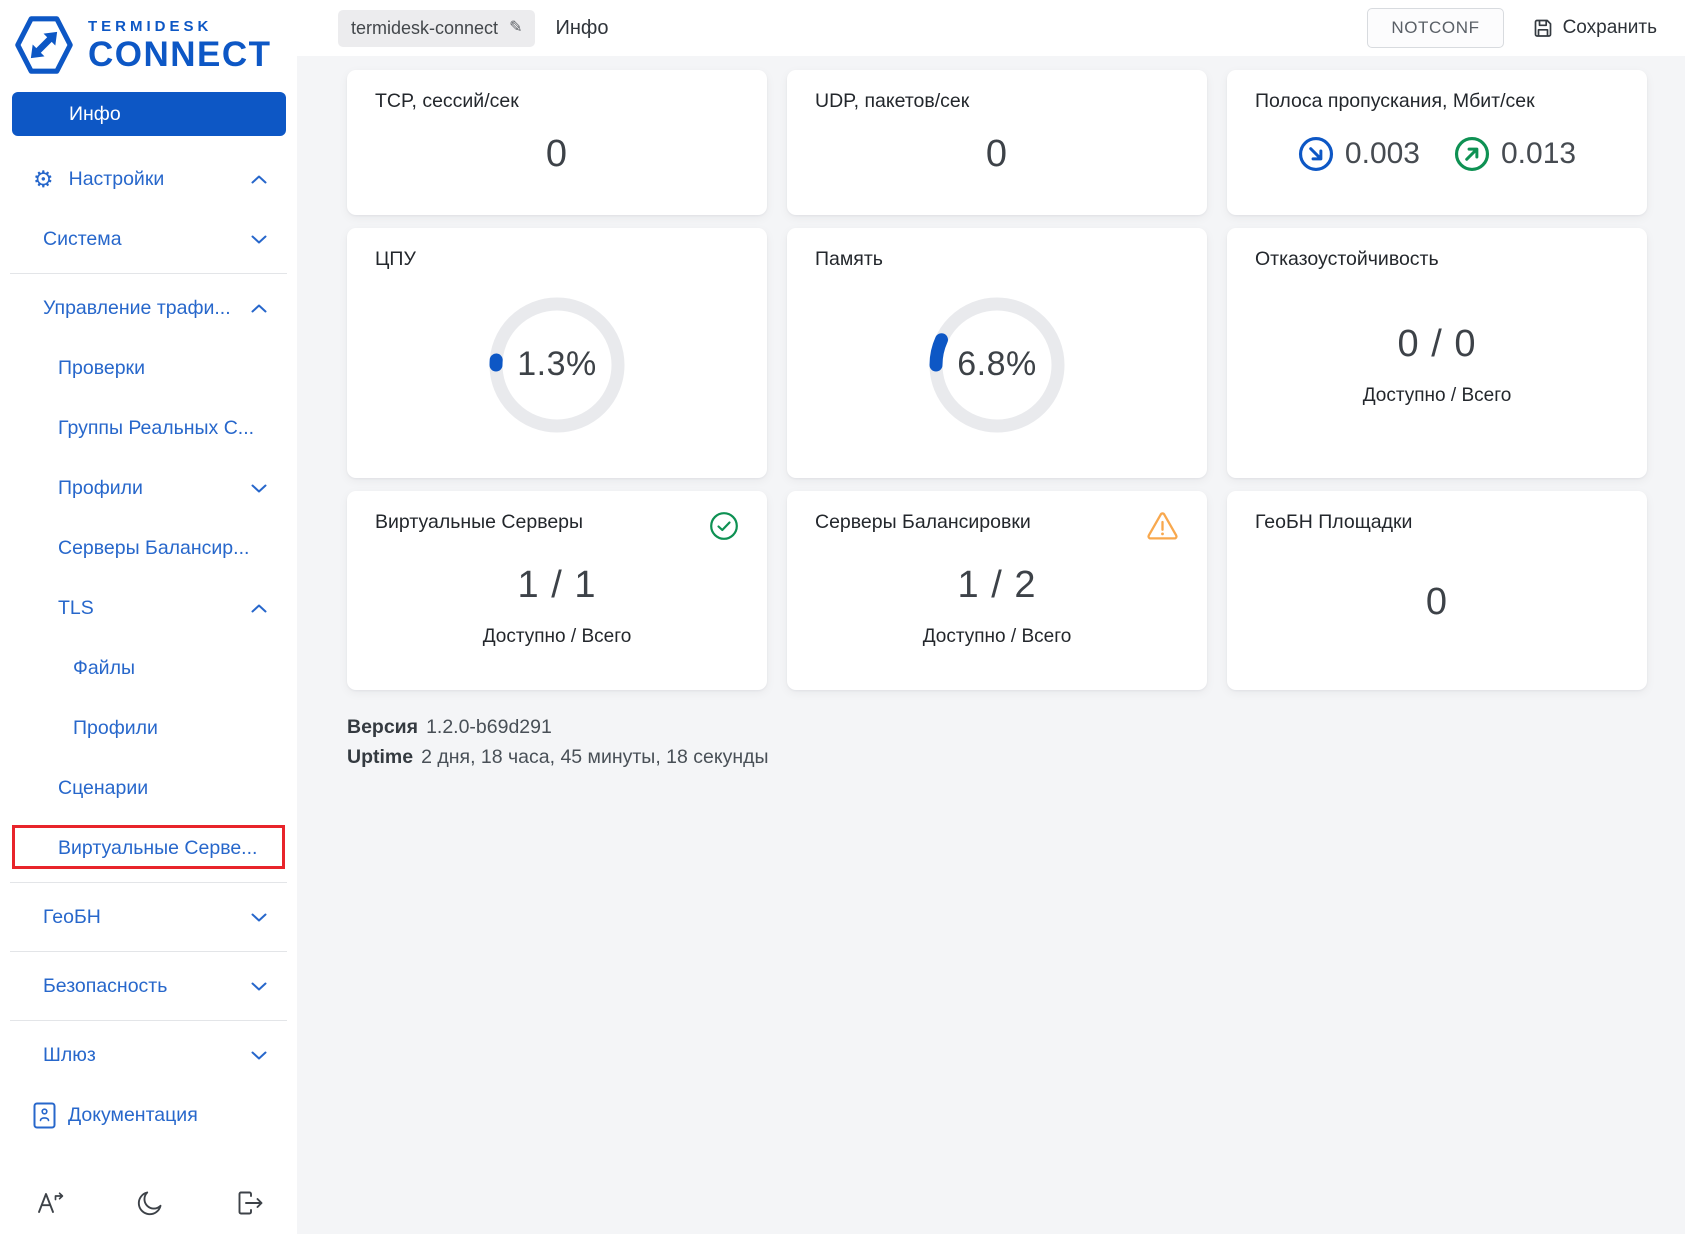 This screenshot has width=1685, height=1234. Describe the element at coordinates (997, 727) in the screenshot. I see `version-line: Версия 1.2.0-b69d291` at that location.